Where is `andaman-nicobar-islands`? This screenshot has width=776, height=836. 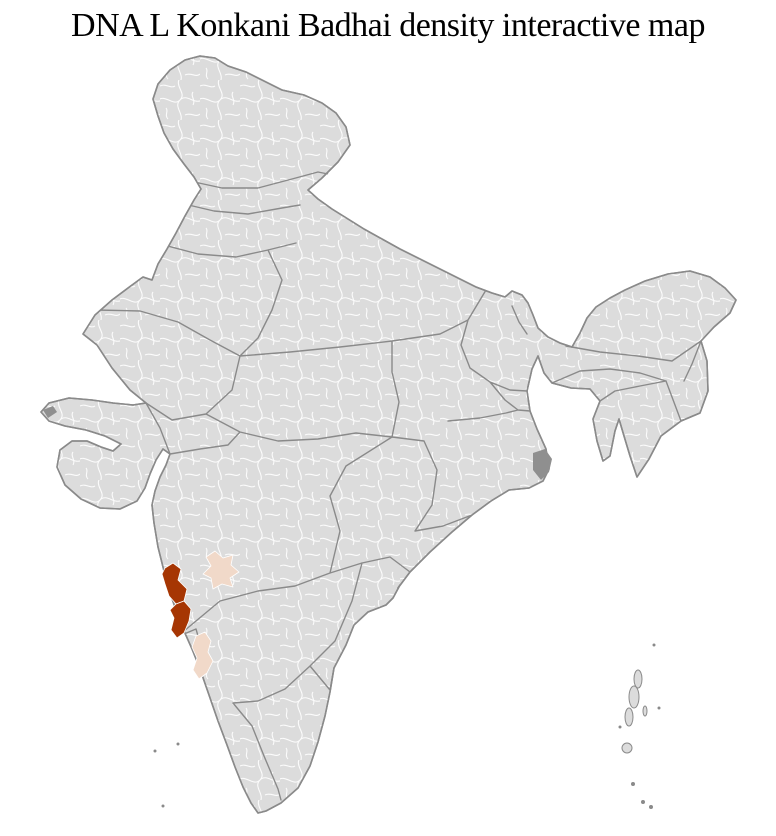
andaman-nicobar-islands is located at coordinates (639, 726).